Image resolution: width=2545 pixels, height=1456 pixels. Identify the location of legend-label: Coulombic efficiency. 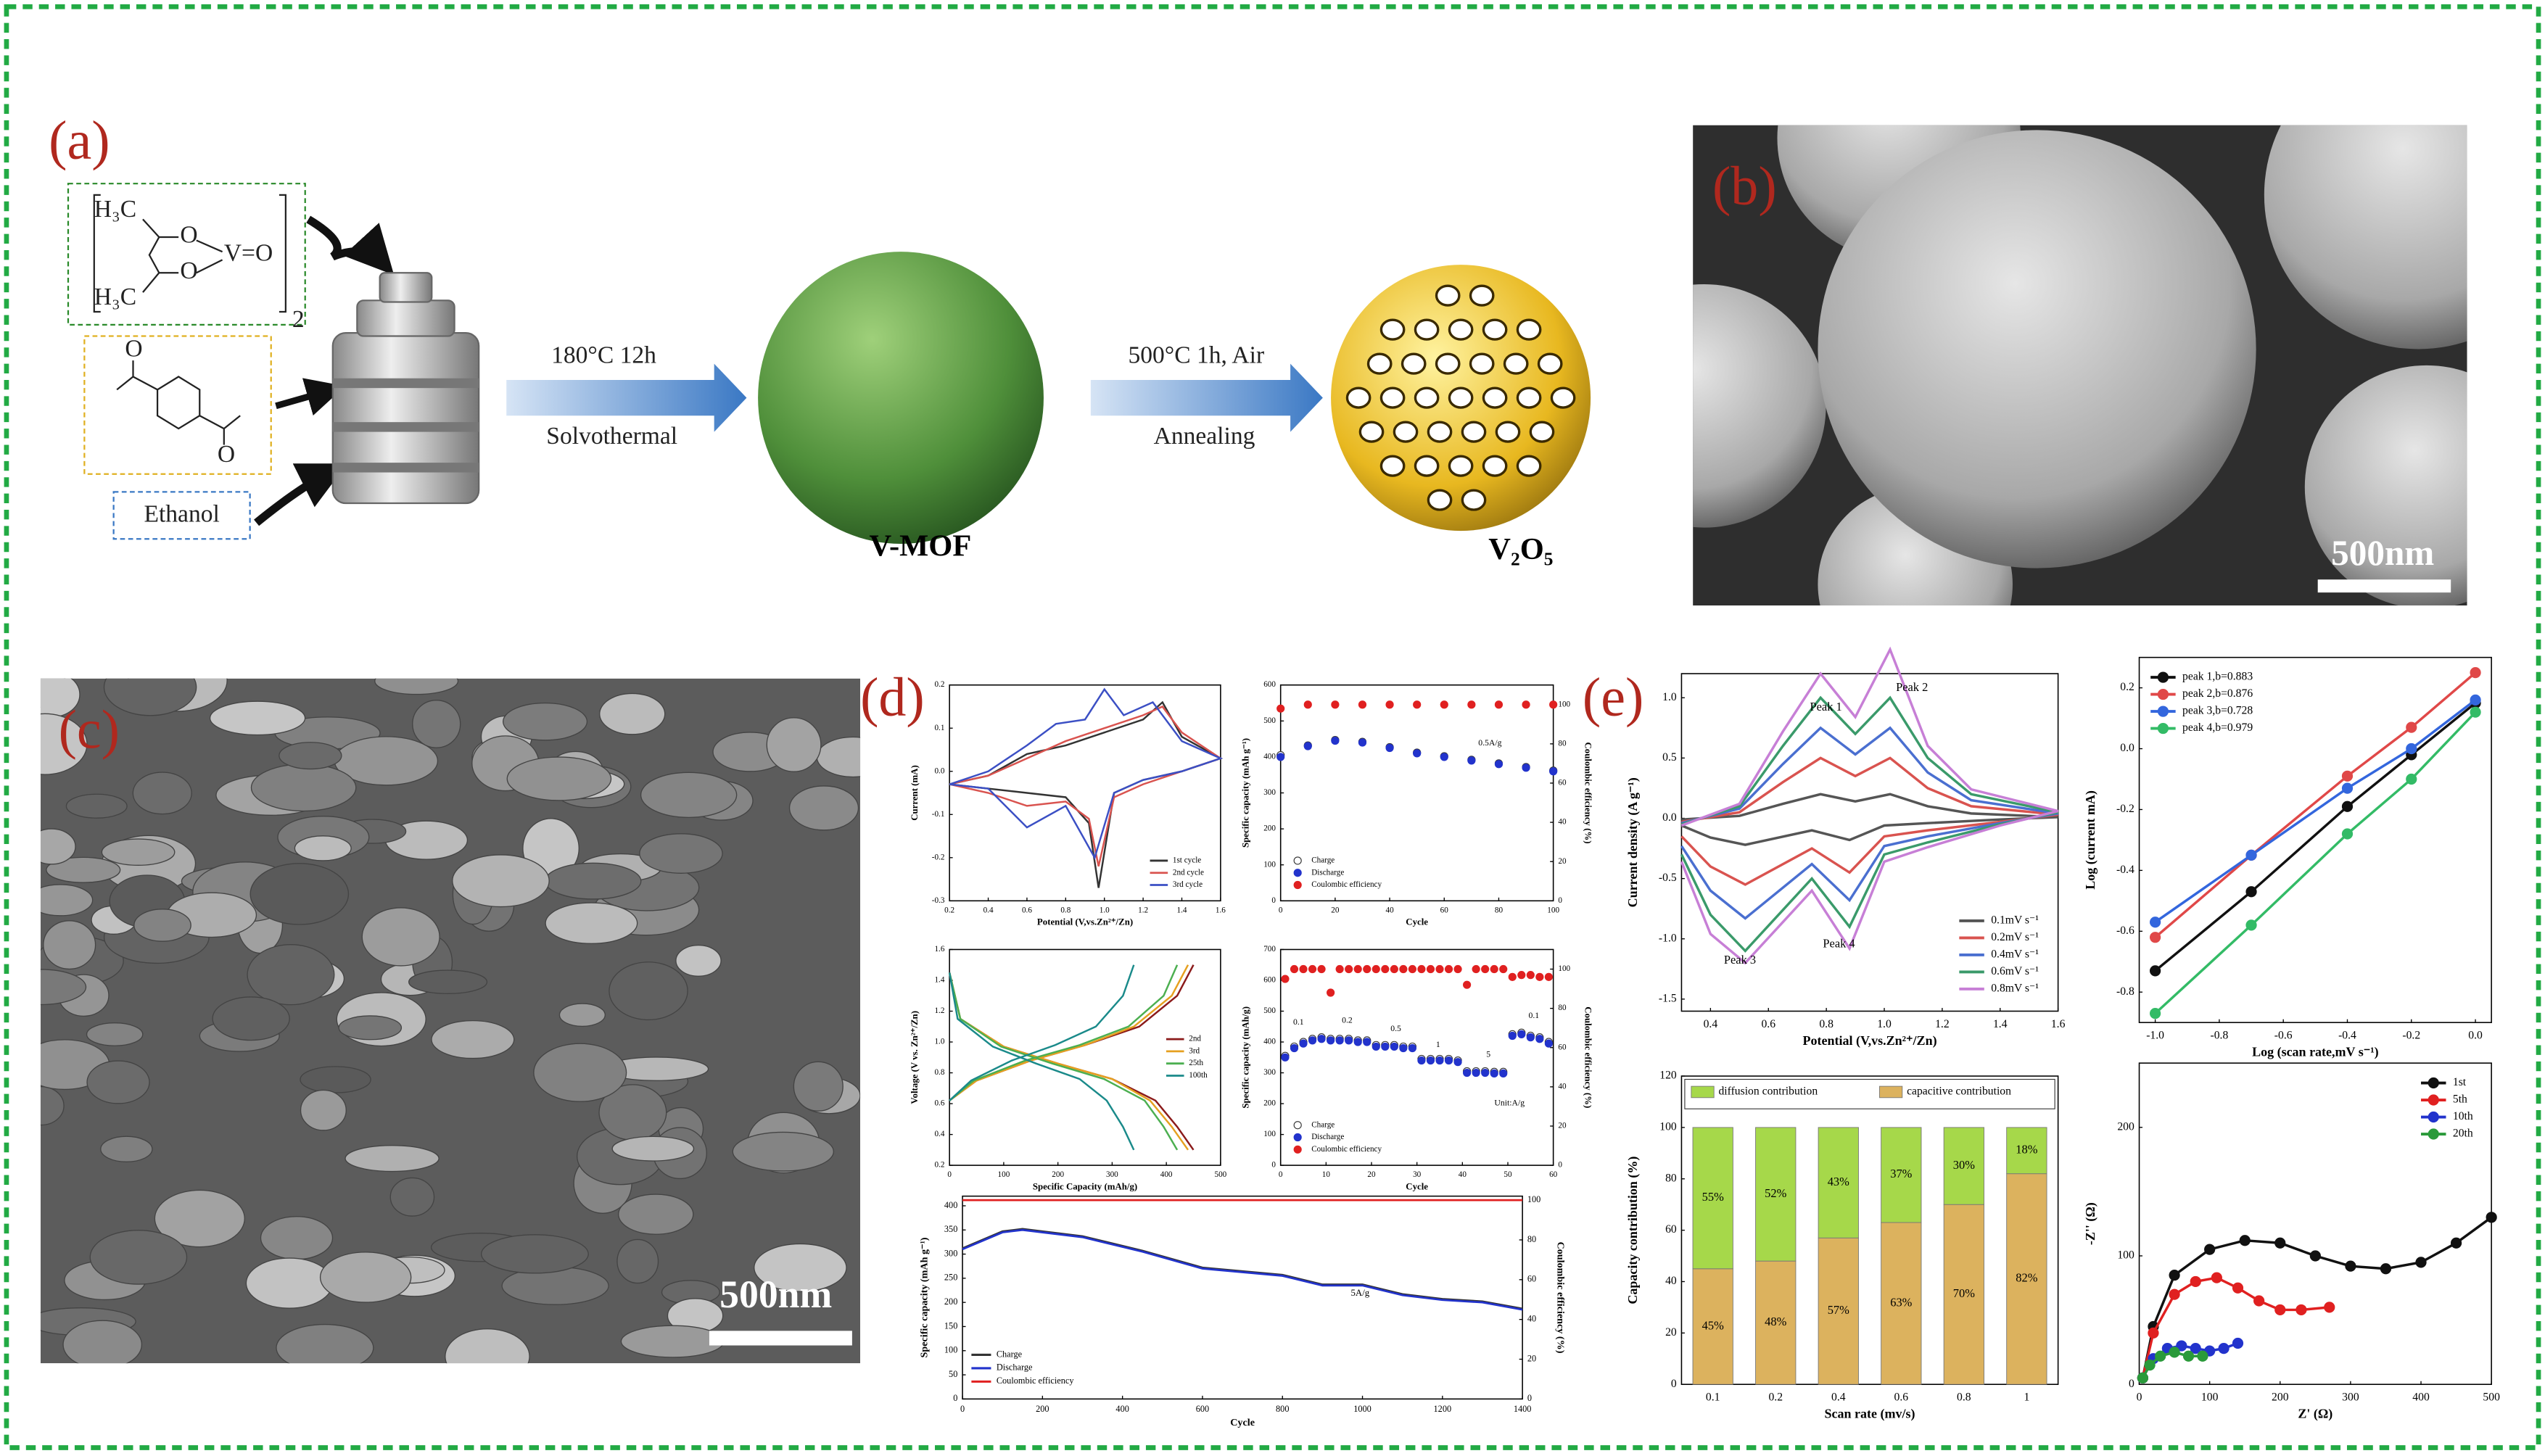
(1346, 1149).